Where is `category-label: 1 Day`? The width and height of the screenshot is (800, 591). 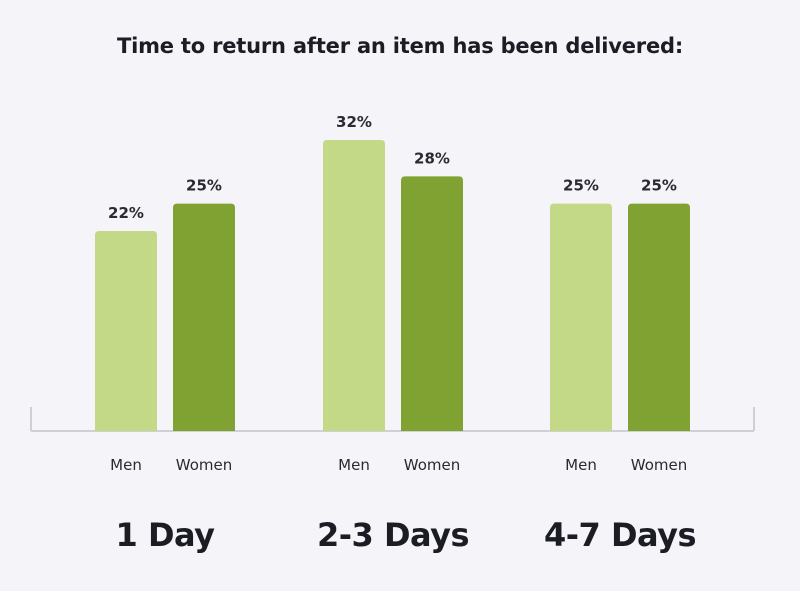 category-label: 1 Day is located at coordinates (166, 535).